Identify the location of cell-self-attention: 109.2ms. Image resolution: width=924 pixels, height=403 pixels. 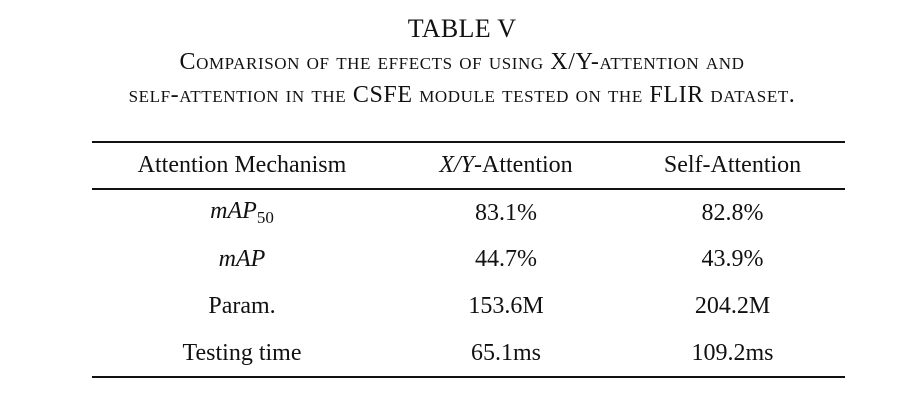
(732, 354).